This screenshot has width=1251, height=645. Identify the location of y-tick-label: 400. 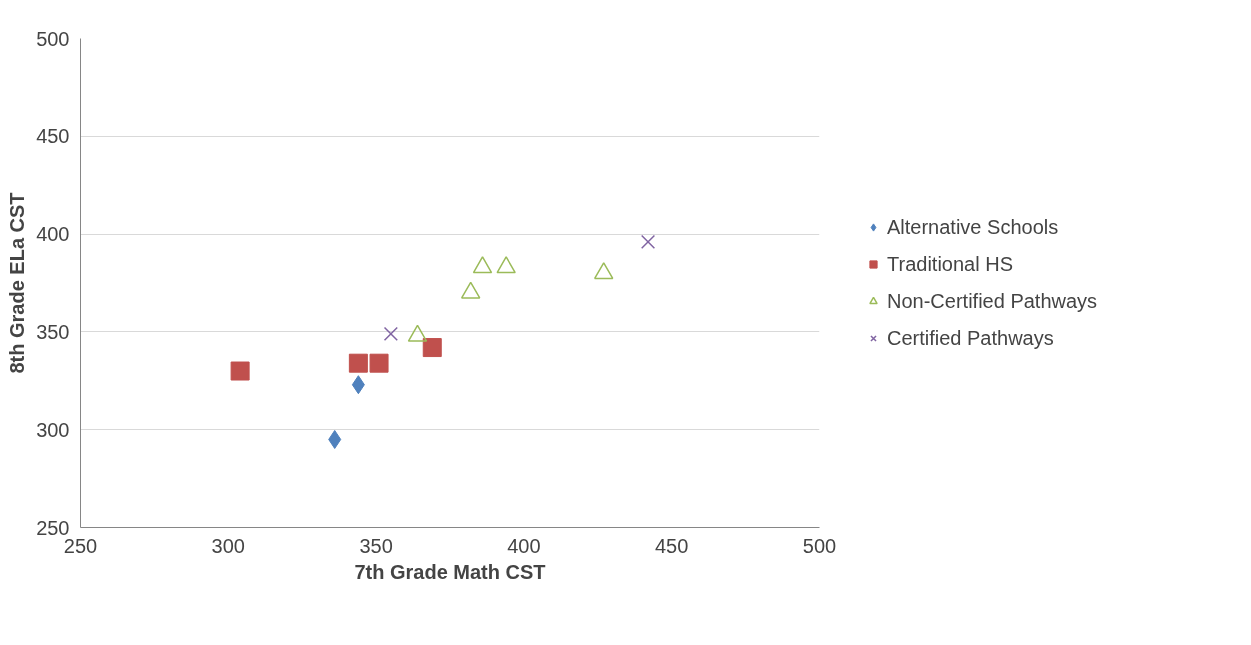
(53, 234).